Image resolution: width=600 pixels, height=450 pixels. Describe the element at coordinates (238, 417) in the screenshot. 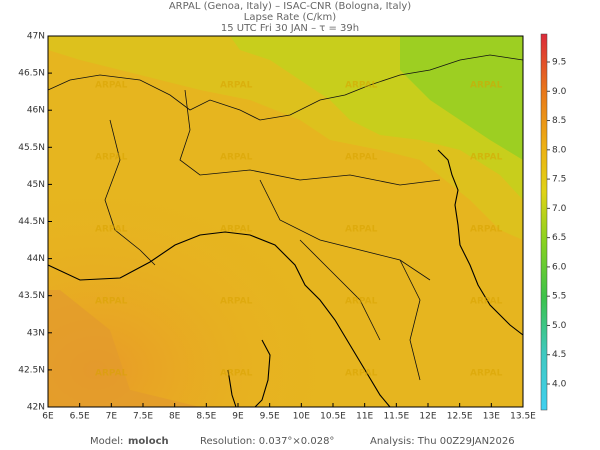

I see `lon-label: 9E` at that location.